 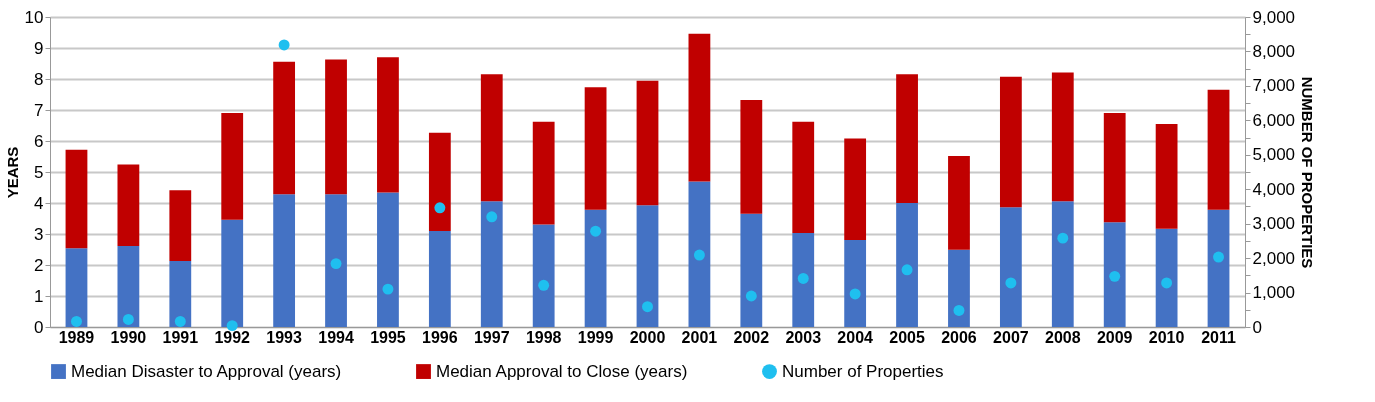 I want to click on y2-tick-label: 4,000, so click(x=1274, y=189).